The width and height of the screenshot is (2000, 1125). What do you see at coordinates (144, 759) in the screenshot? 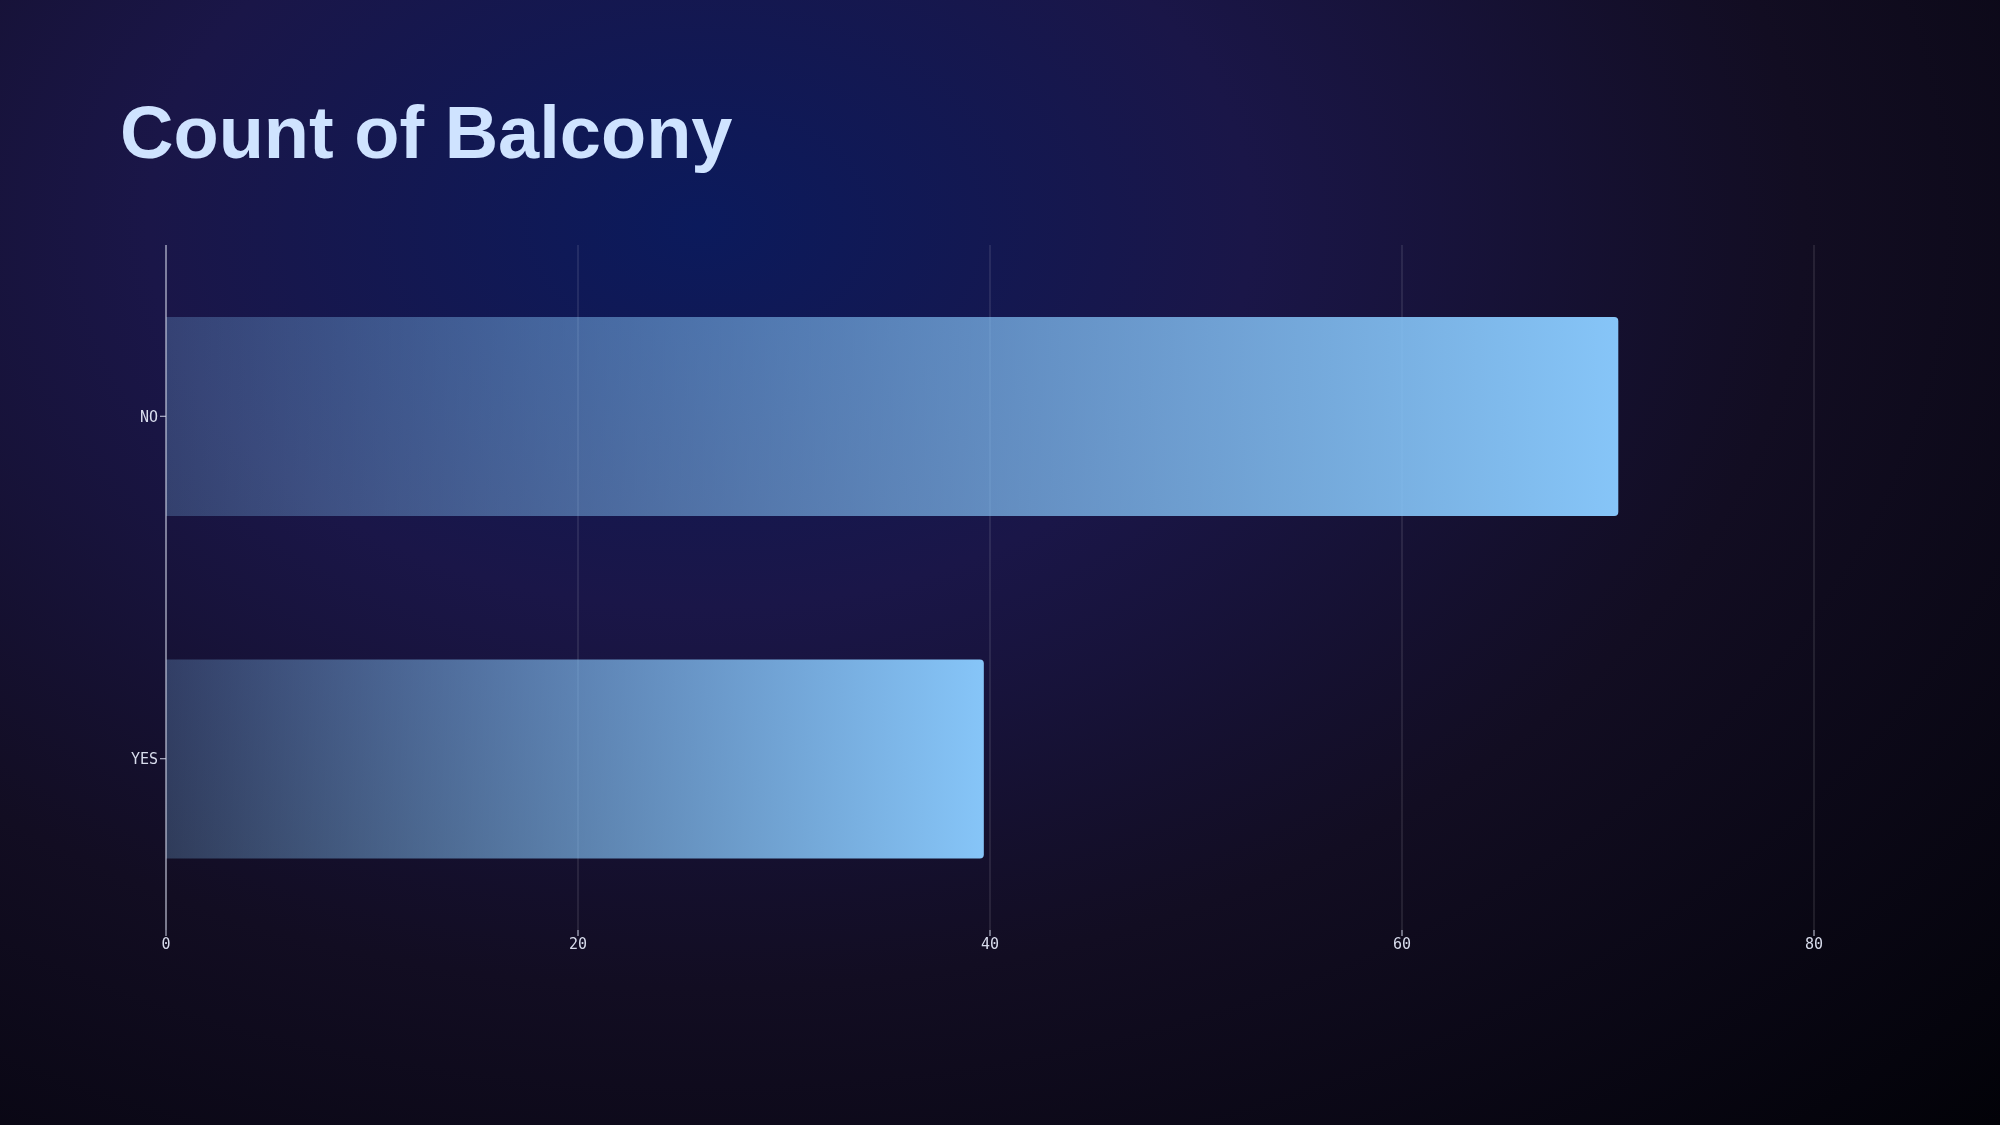
I see `y-tick-label: YES` at bounding box center [144, 759].